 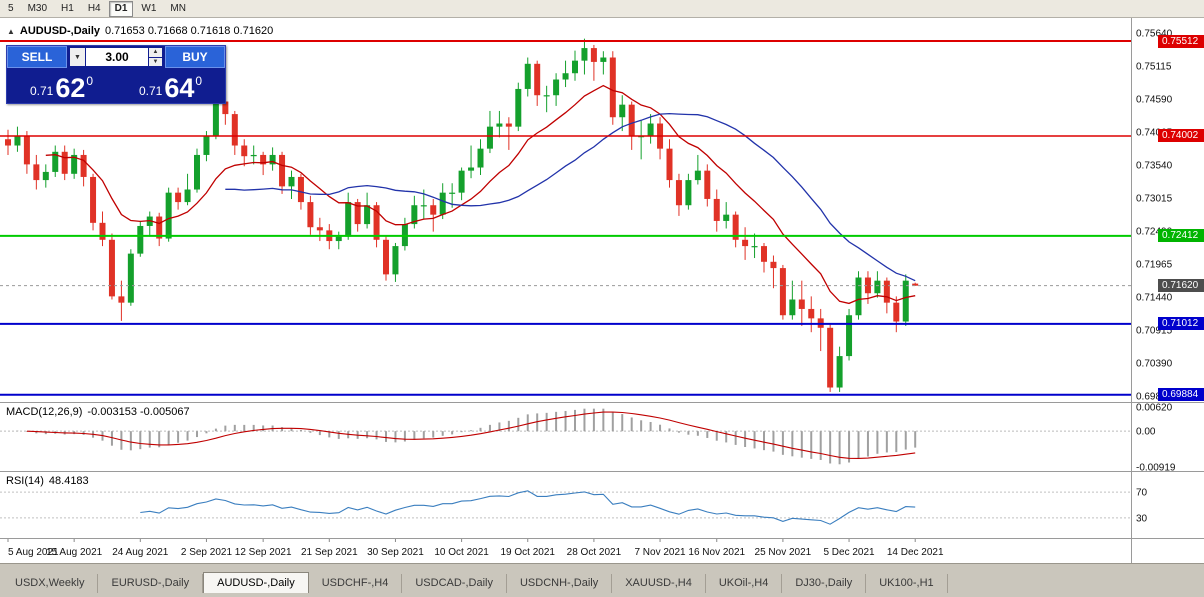 I want to click on svg-text: 0.75115, so click(x=1154, y=67).